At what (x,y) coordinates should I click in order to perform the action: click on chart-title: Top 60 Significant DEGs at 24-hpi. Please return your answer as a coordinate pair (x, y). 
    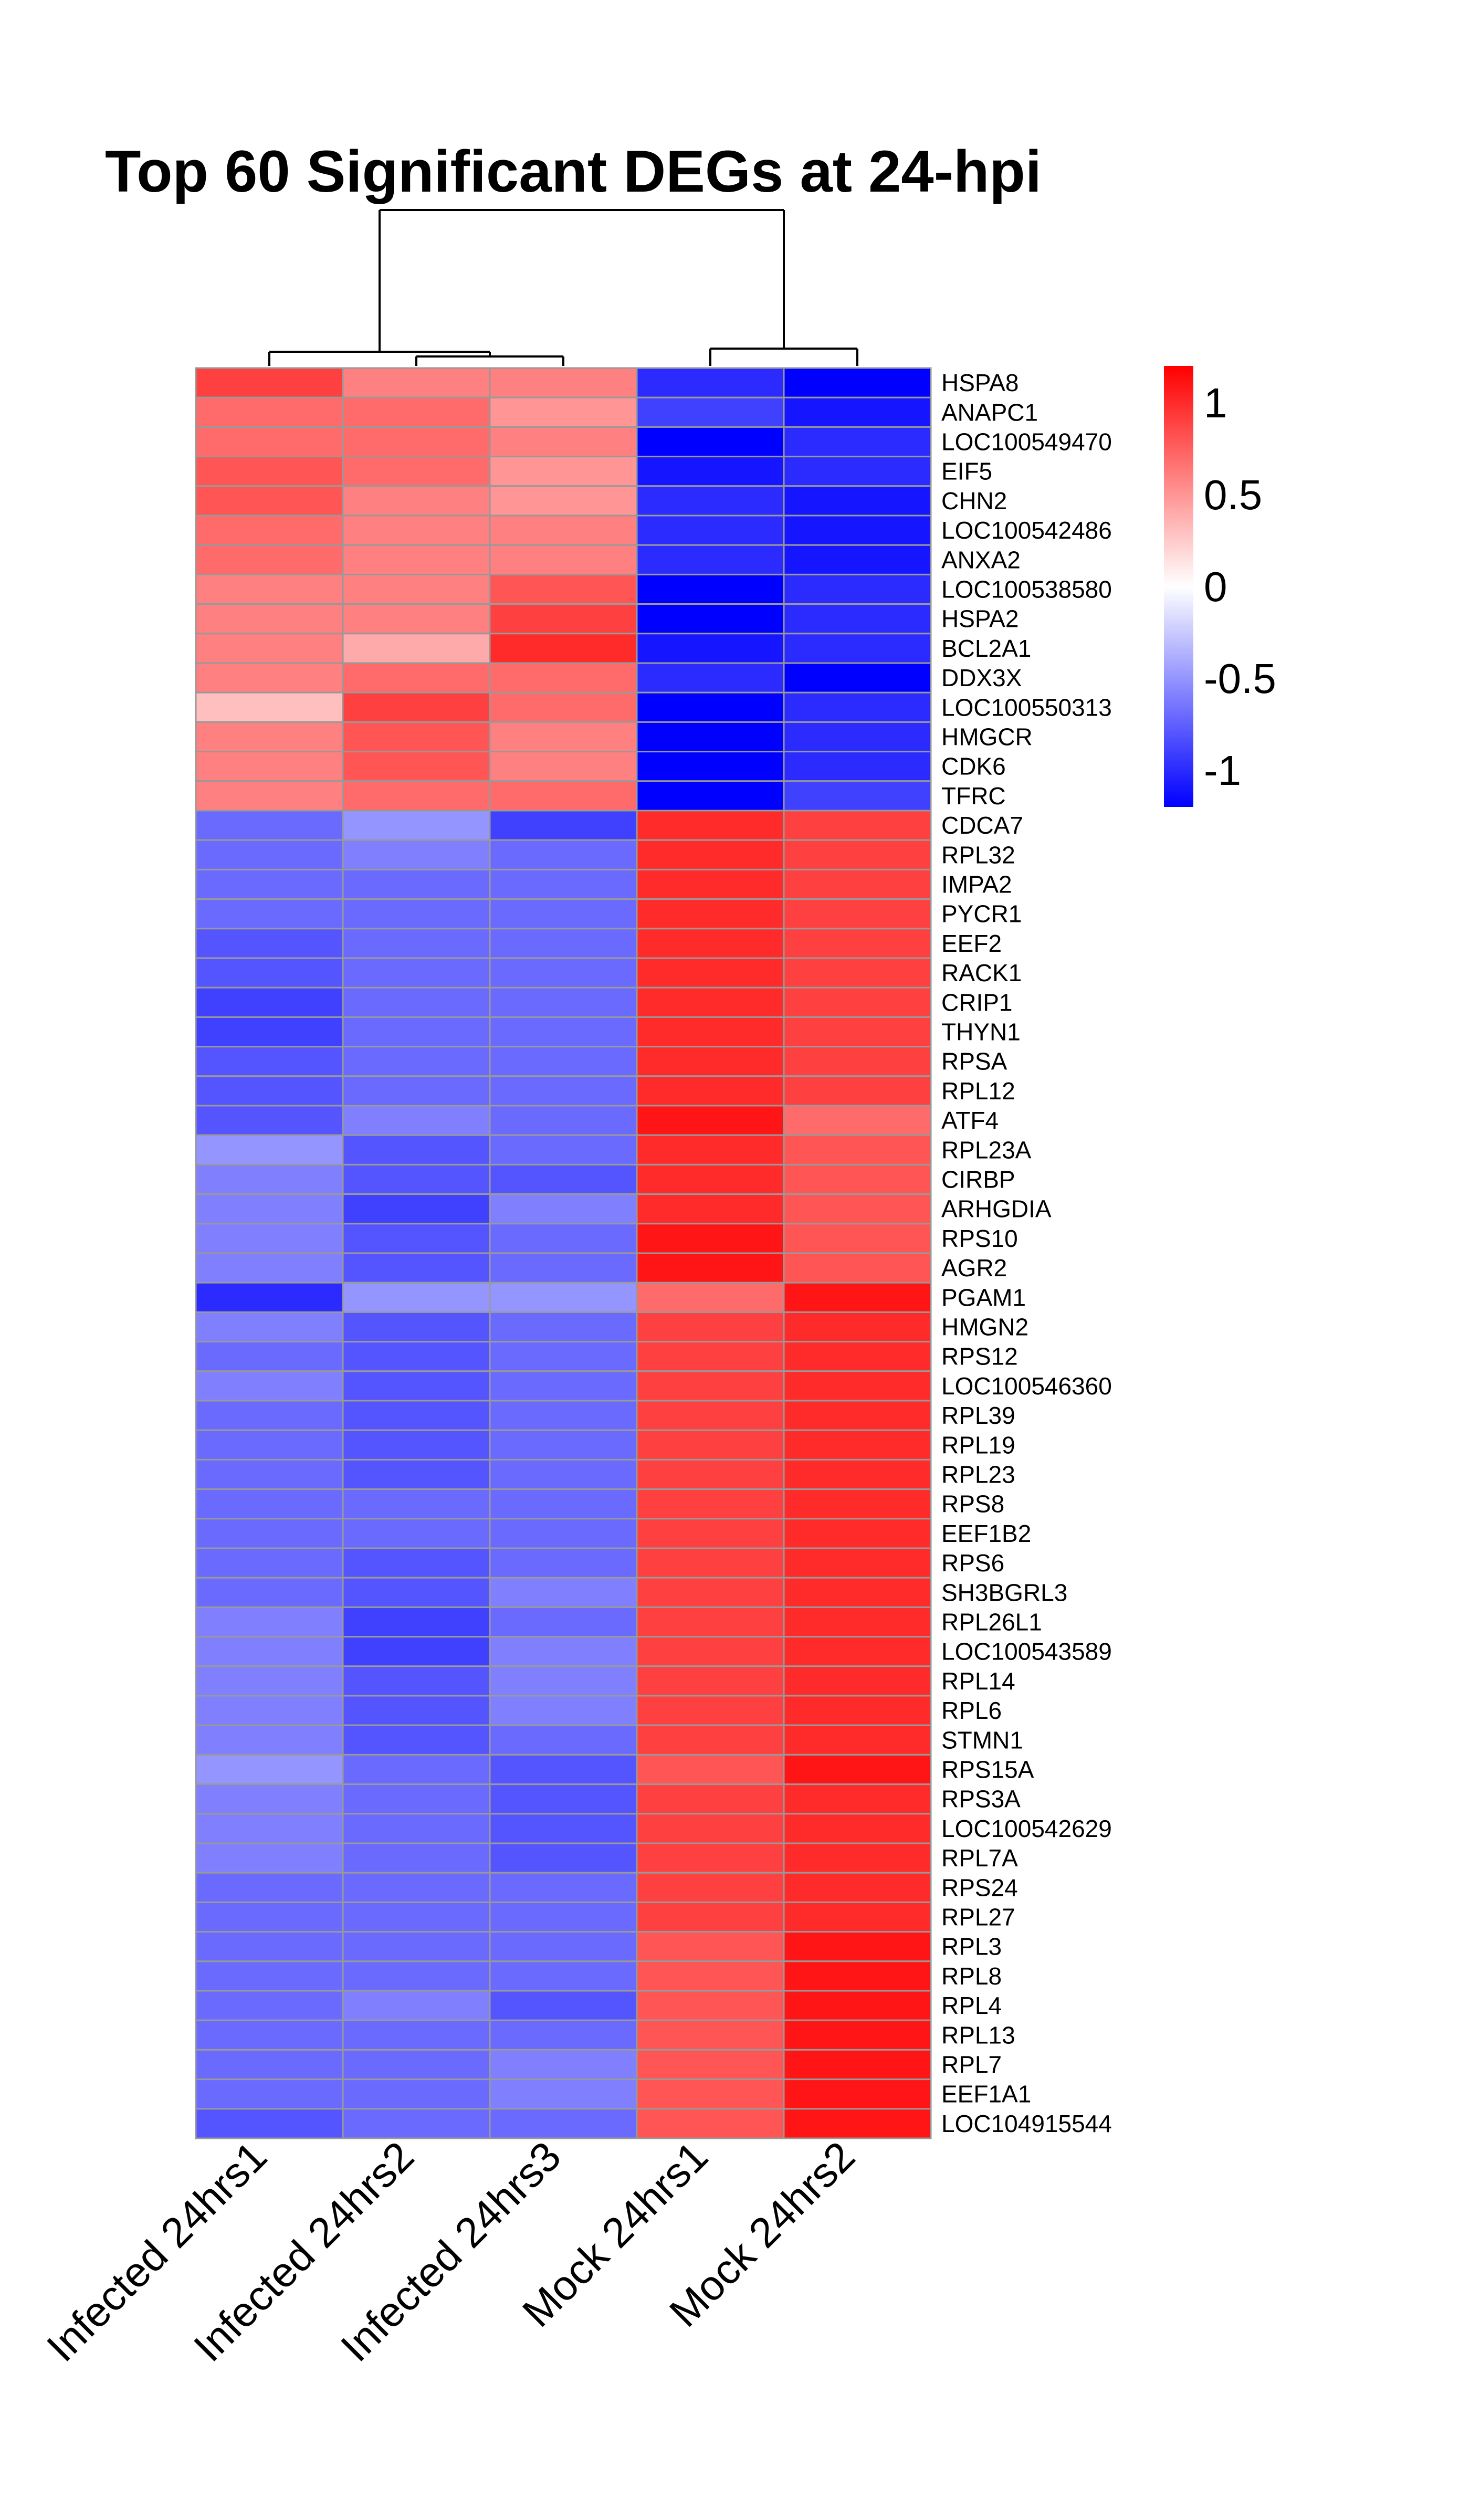
    Looking at the image, I should click on (573, 171).